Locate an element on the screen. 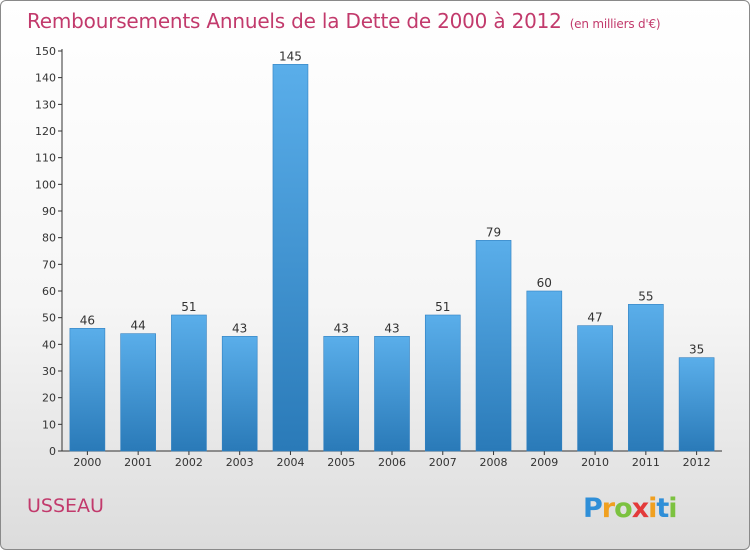  y-tick-label: 60 is located at coordinates (49, 291).